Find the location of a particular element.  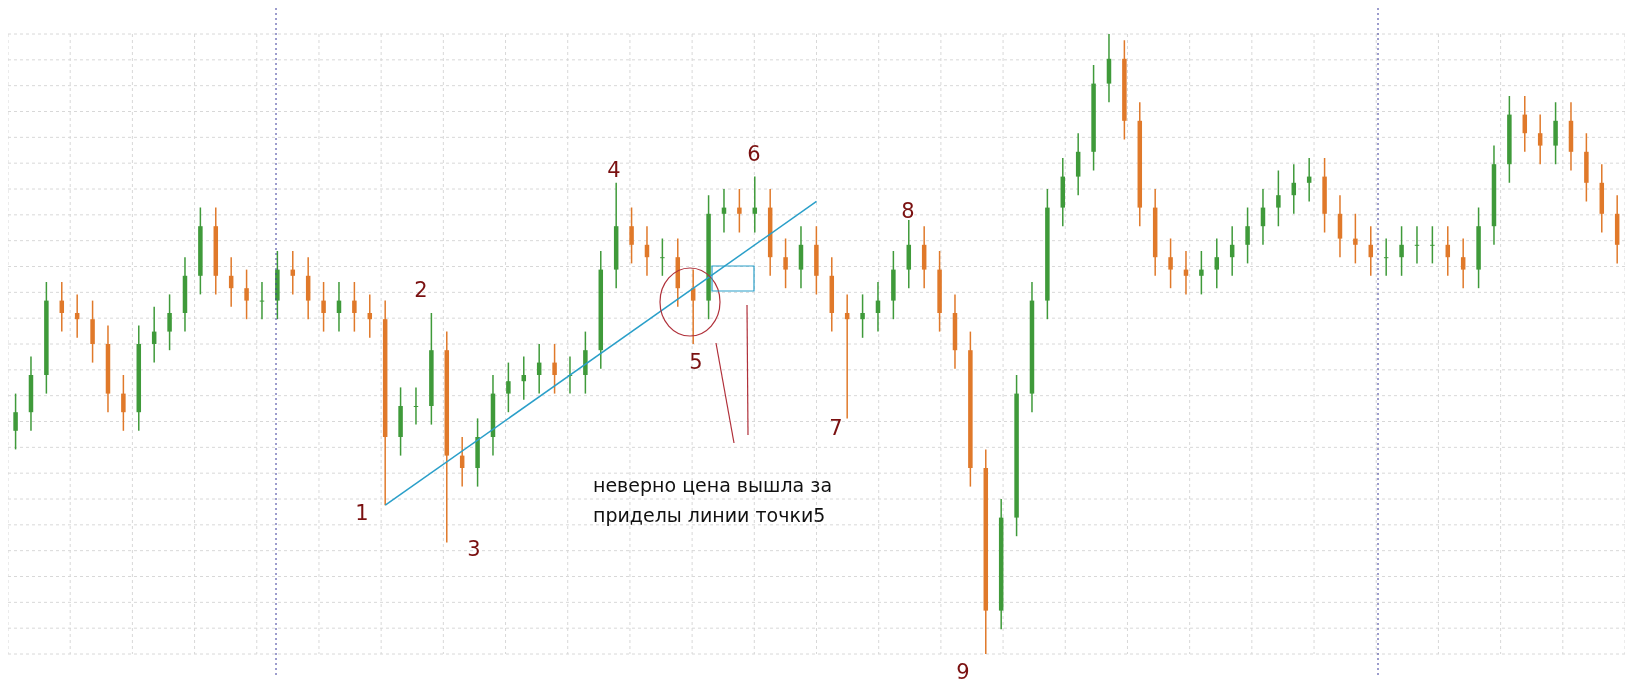

annotation: 3 is located at coordinates (474, 549).